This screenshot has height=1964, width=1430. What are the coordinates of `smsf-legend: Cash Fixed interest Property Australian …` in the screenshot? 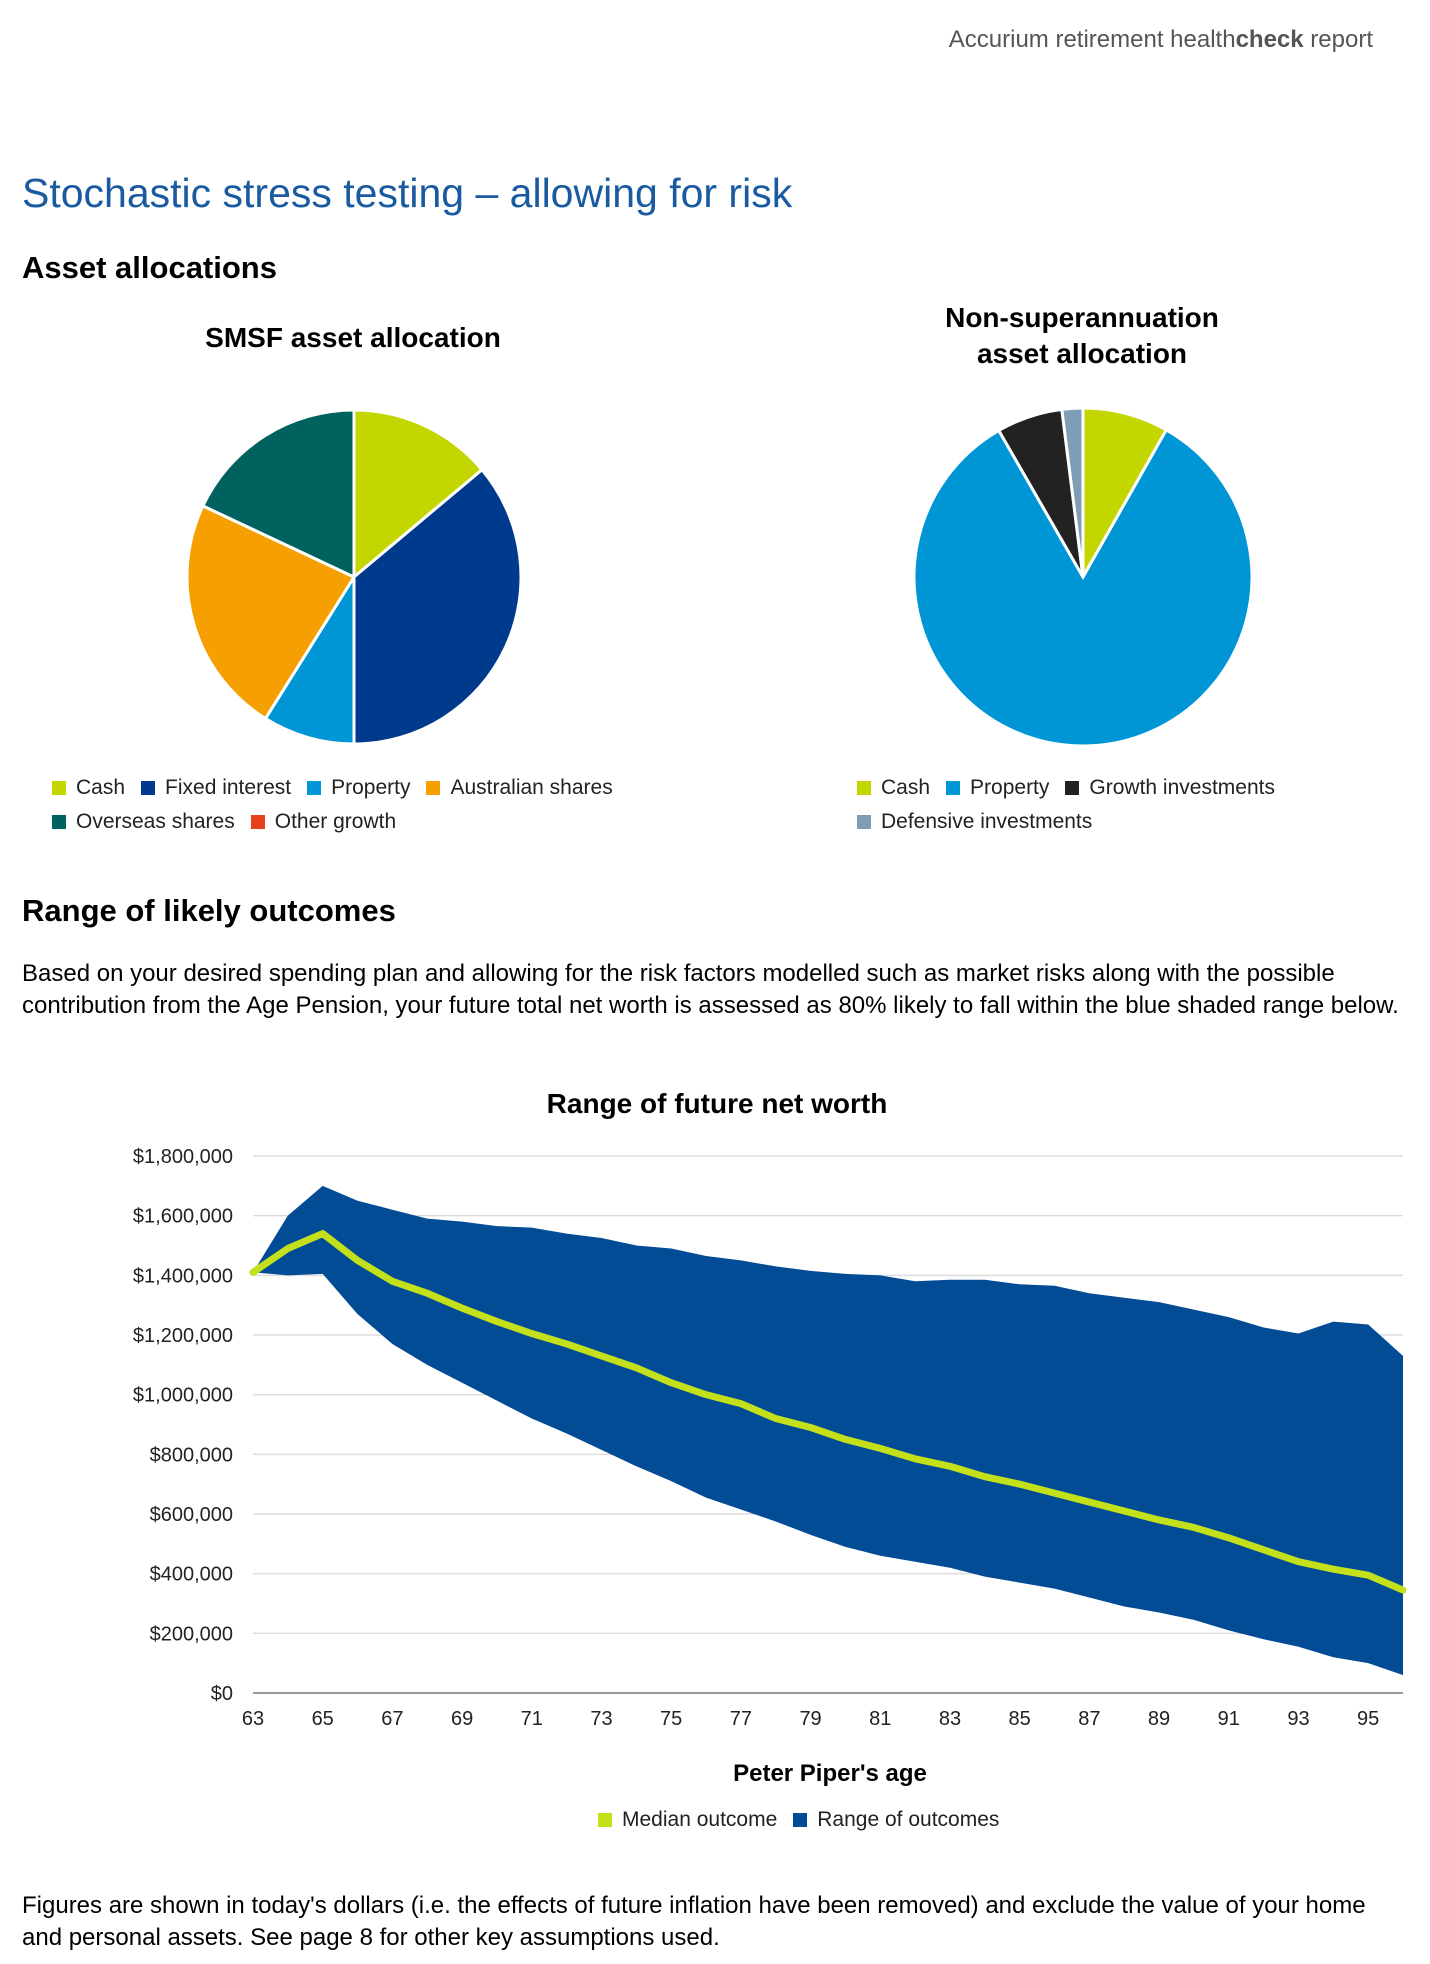 It's located at (332, 805).